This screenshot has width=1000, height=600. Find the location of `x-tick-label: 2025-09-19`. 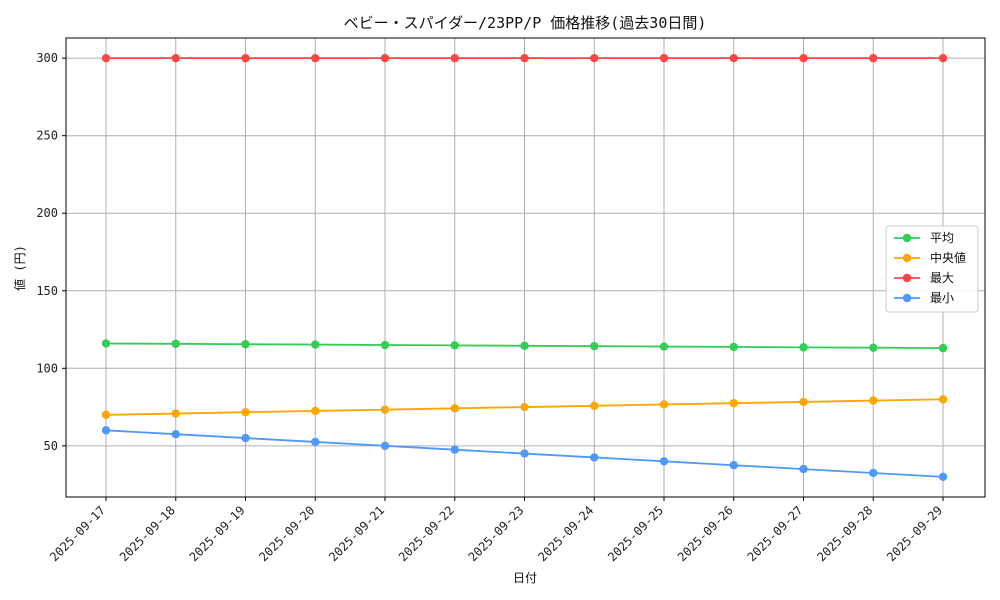

x-tick-label: 2025-09-19 is located at coordinates (217, 533).